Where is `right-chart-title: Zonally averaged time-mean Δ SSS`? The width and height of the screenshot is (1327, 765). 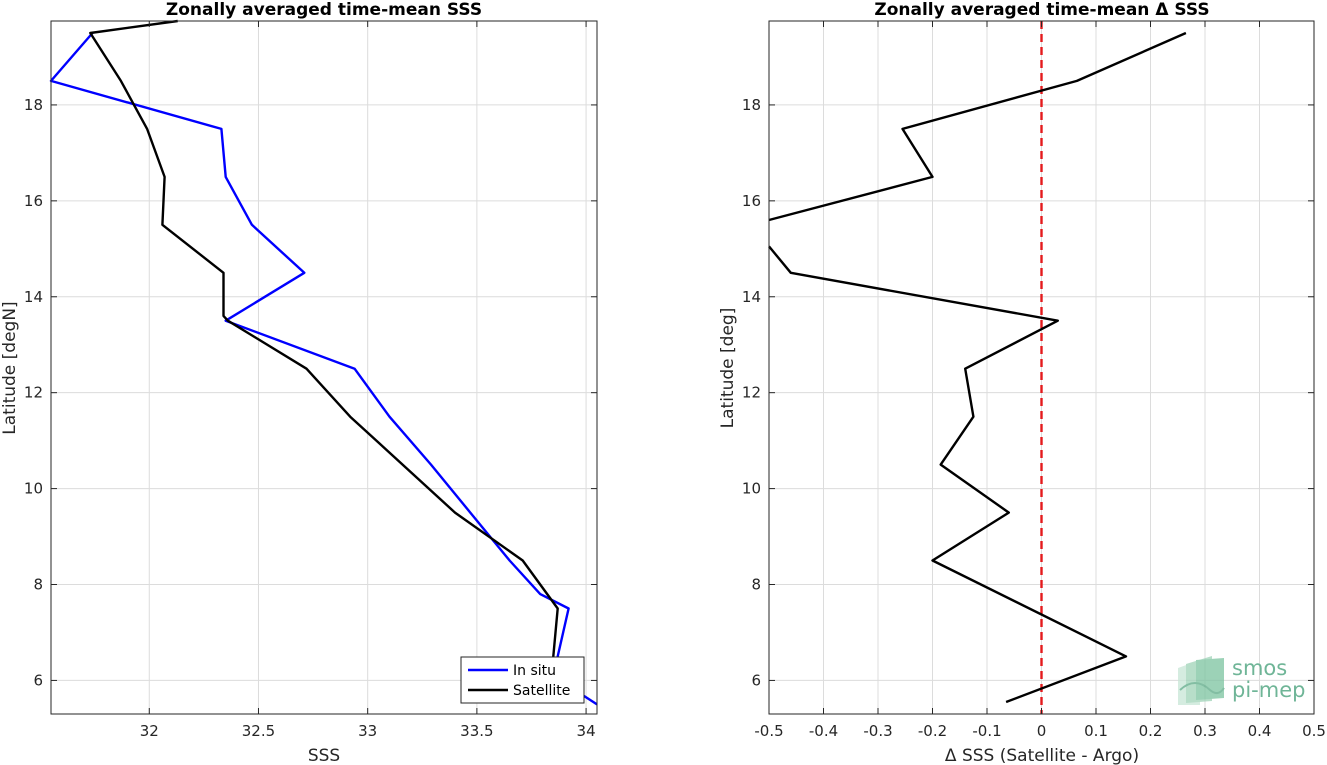
right-chart-title: Zonally averaged time-mean Δ SSS is located at coordinates (1041, 10).